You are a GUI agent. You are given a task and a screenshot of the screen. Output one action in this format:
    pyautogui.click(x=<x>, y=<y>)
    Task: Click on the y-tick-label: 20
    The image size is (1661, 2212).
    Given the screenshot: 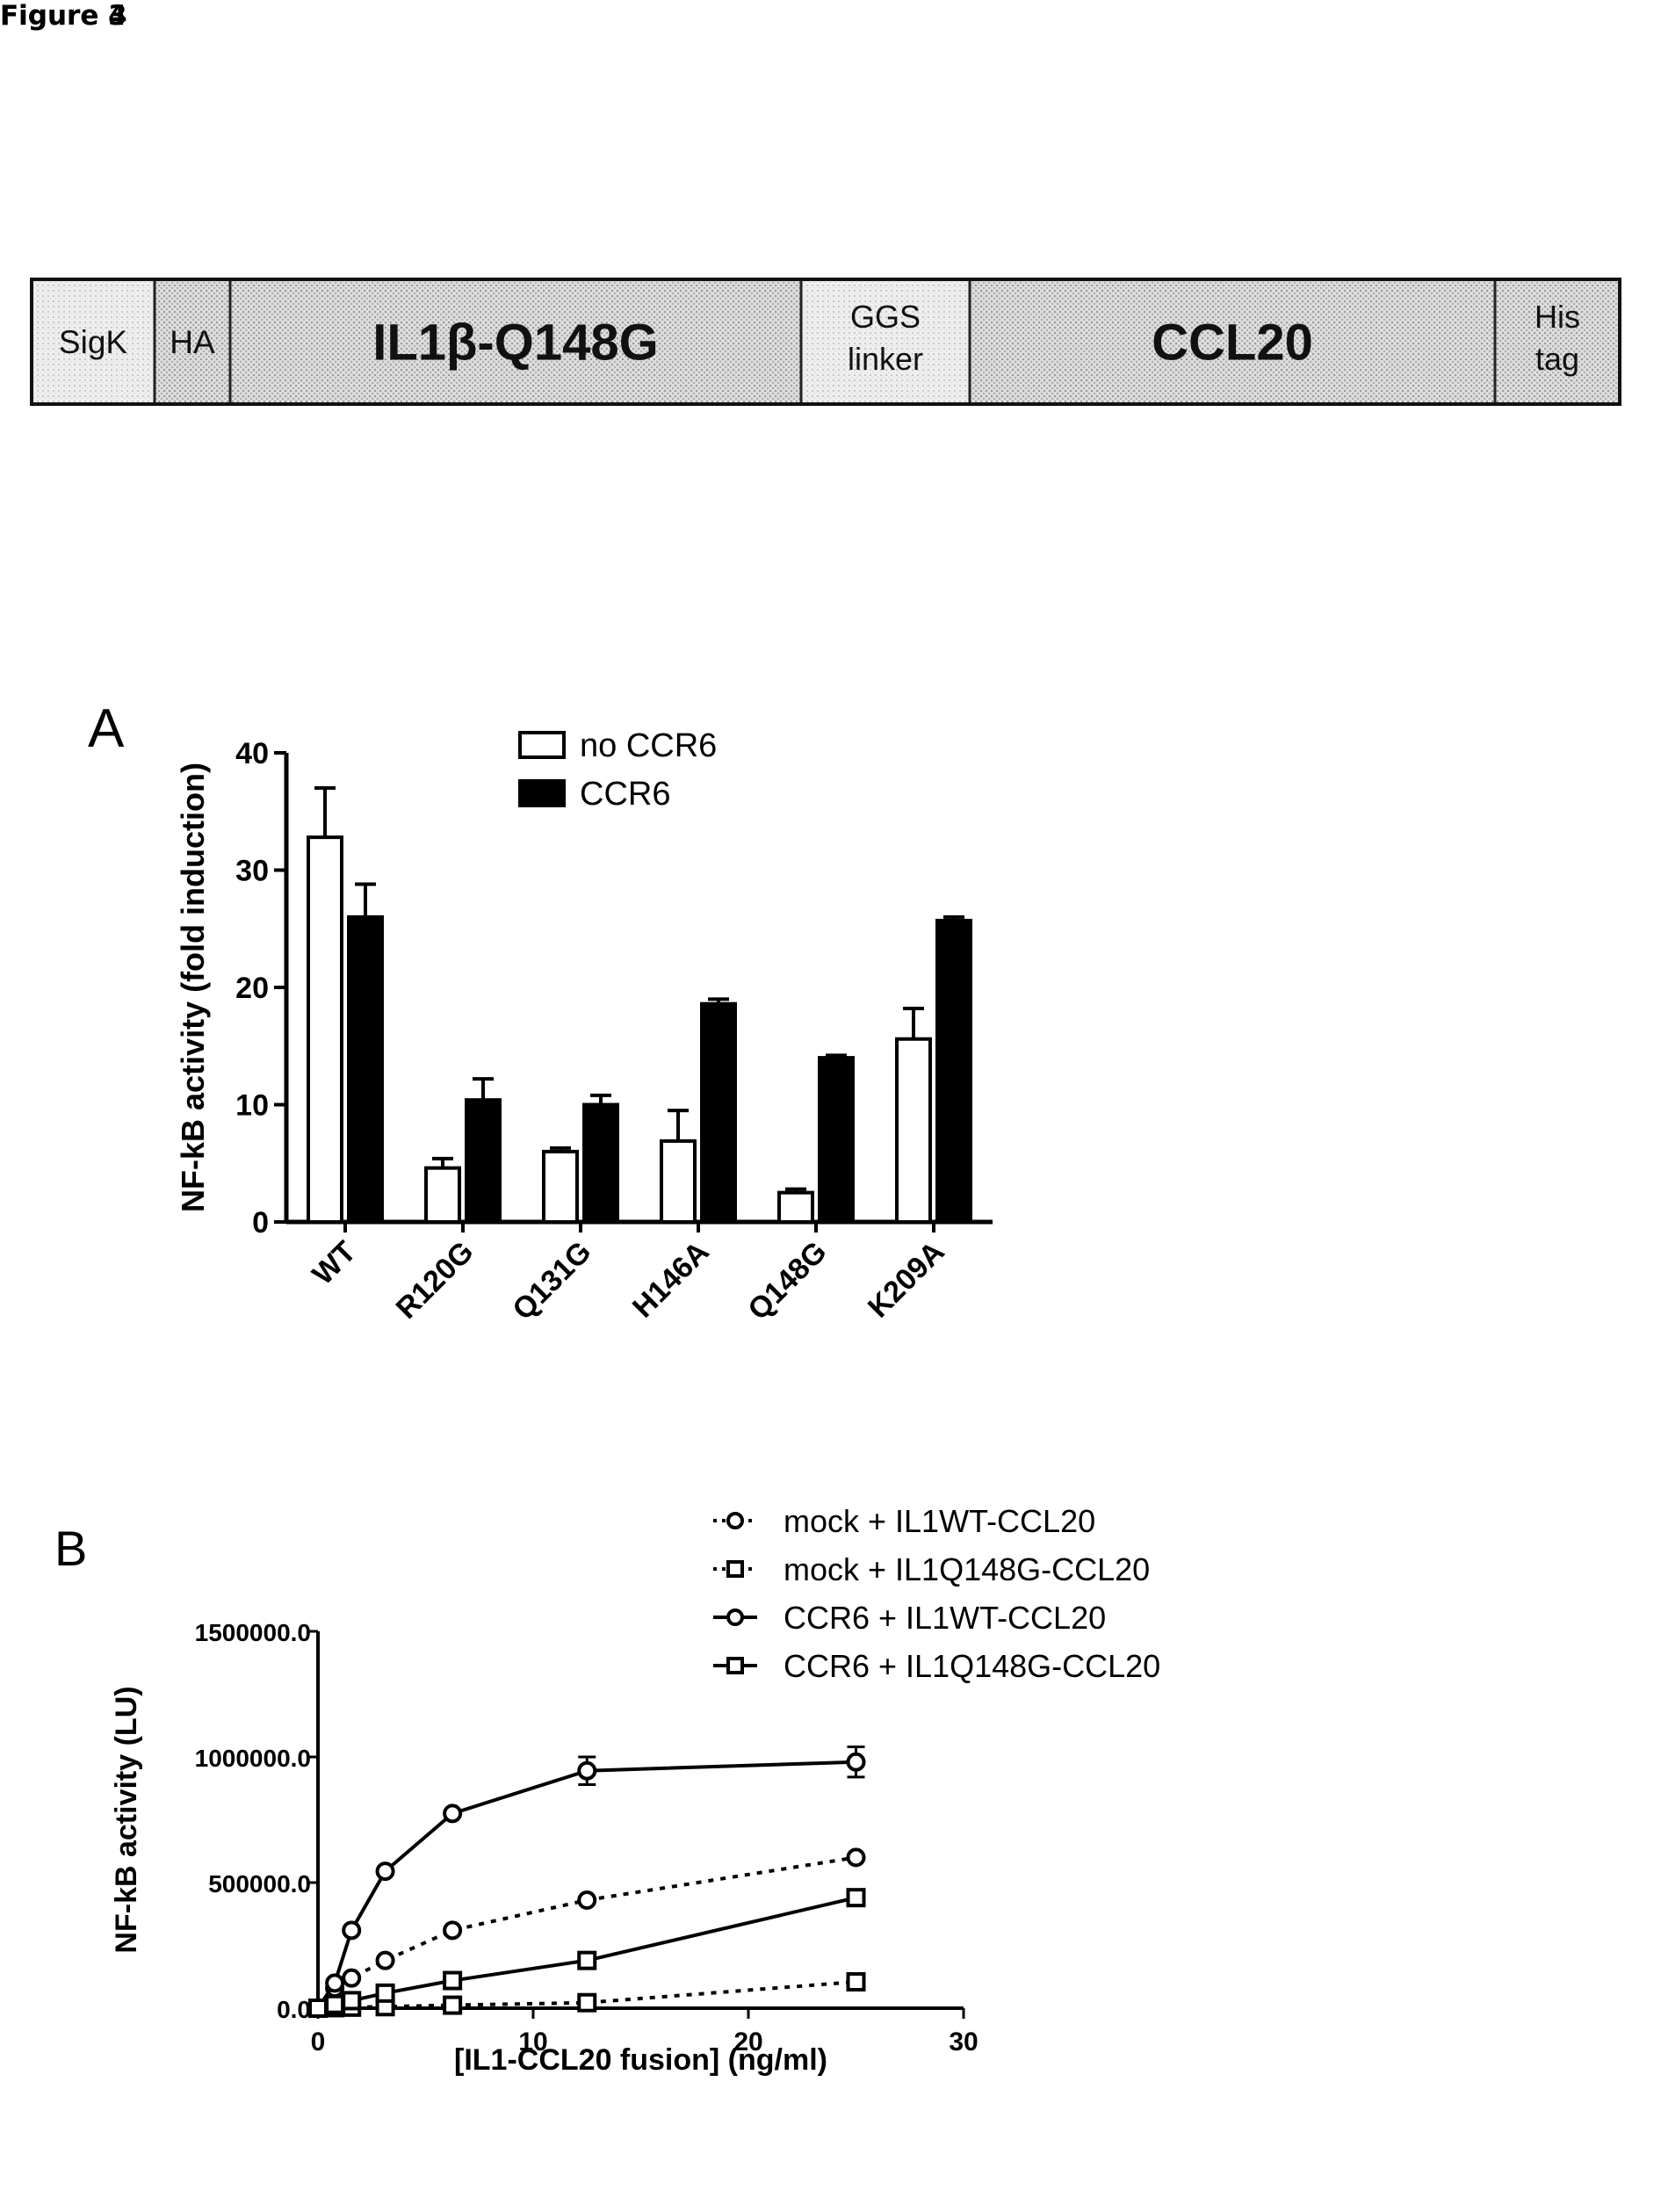 What is the action you would take?
    pyautogui.click(x=252, y=988)
    